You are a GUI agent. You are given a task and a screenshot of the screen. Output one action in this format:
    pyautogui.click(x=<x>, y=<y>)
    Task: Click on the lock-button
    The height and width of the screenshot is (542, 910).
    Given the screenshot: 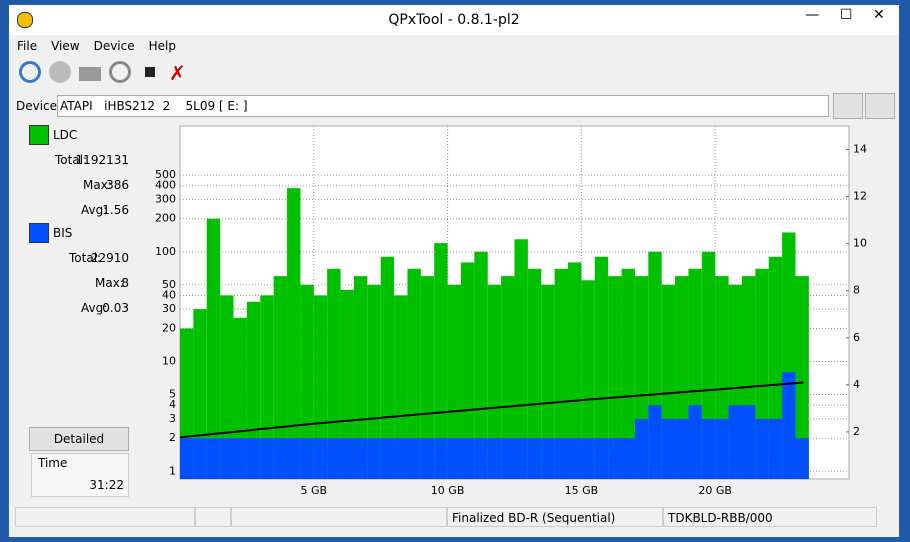 What is the action you would take?
    pyautogui.click(x=880, y=106)
    